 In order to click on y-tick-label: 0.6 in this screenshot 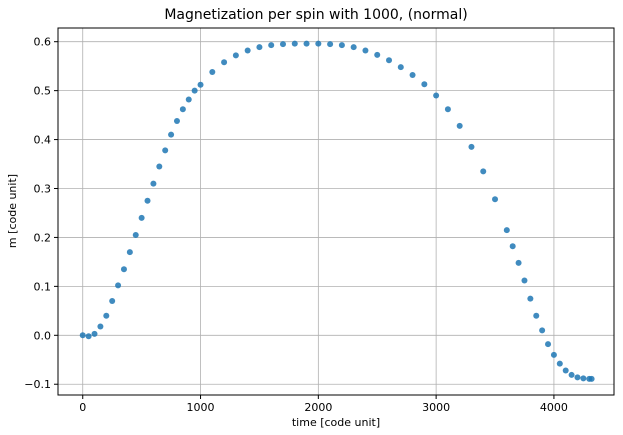, I will do `click(43, 42)`.